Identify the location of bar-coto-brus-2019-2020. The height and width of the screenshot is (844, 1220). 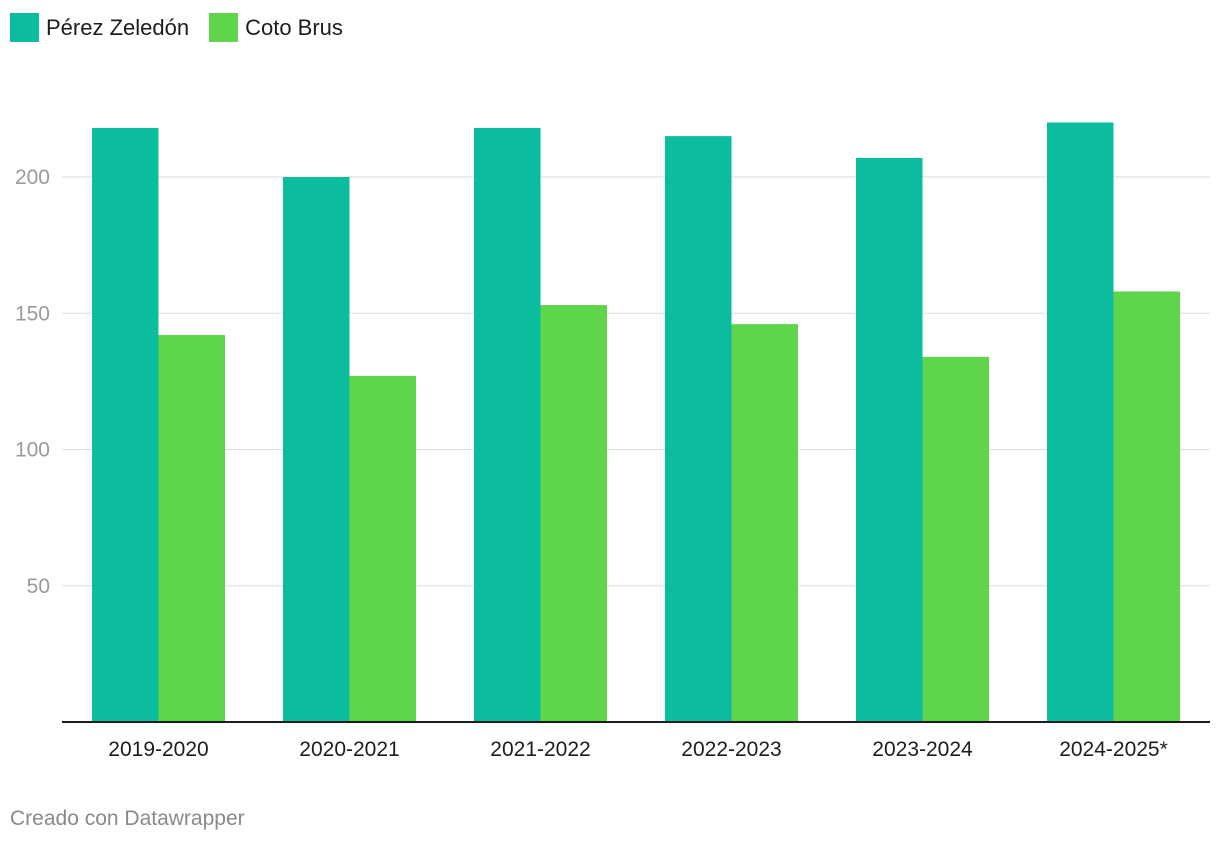
(191, 528).